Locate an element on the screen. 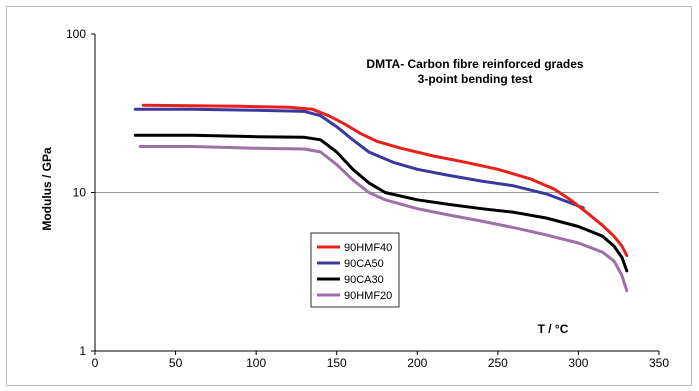 The height and width of the screenshot is (391, 699). y-tick-labels: 1 10 100 is located at coordinates (76, 192).